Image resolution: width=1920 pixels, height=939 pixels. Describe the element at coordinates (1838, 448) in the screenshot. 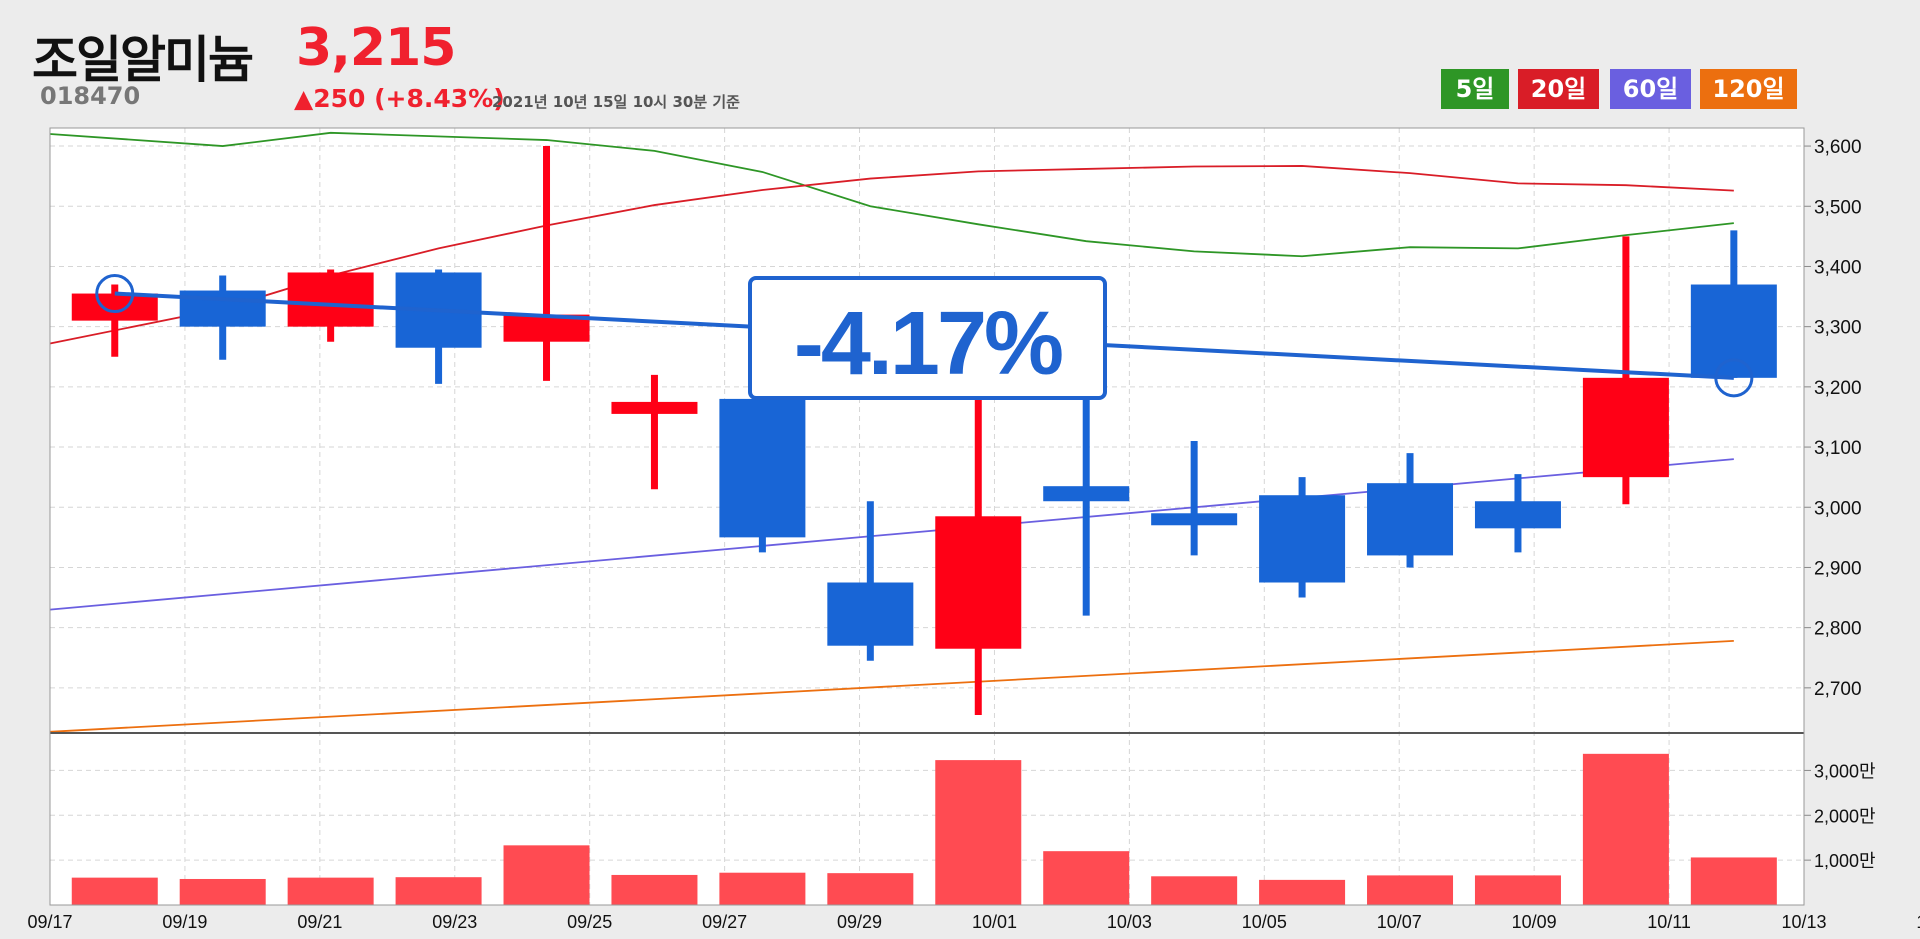

I see `y-tick-label: 3,100` at that location.